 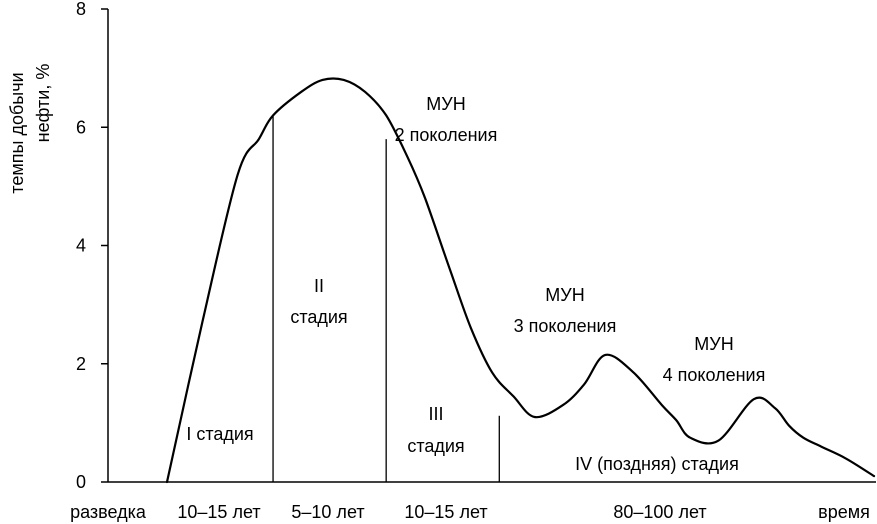 What do you see at coordinates (327, 512) in the screenshot?
I see `x-label-stage-2-duration: 5–10 лет` at bounding box center [327, 512].